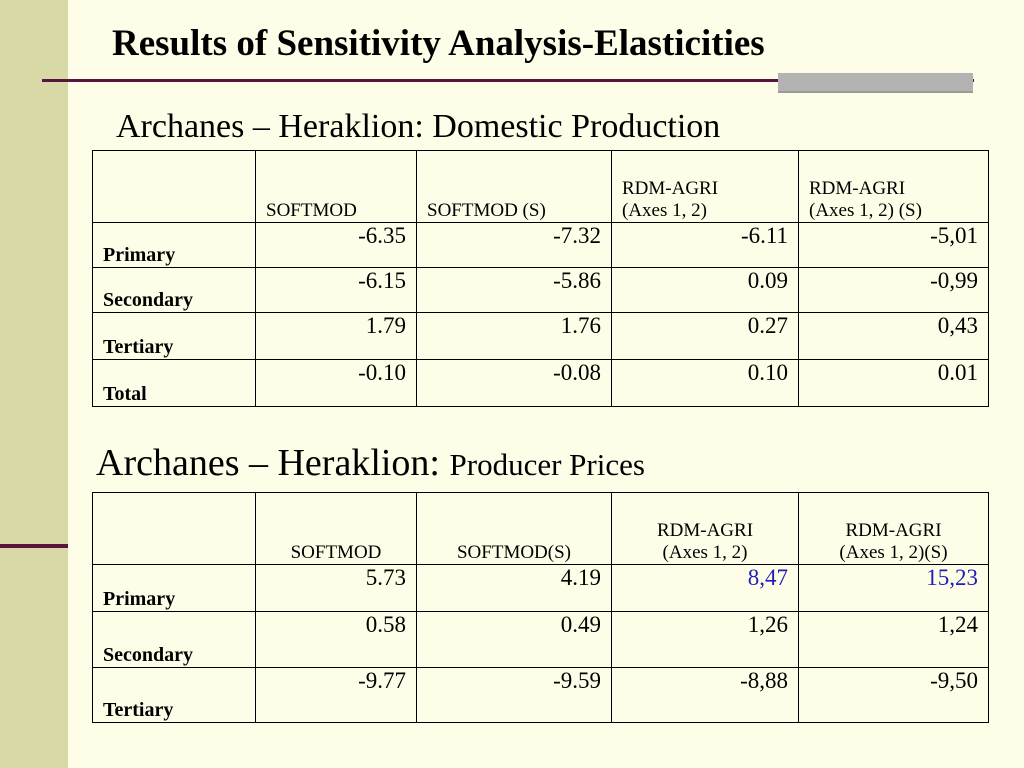 This screenshot has height=768, width=1024. Describe the element at coordinates (514, 290) in the screenshot. I see `table-cell: -5.86` at that location.